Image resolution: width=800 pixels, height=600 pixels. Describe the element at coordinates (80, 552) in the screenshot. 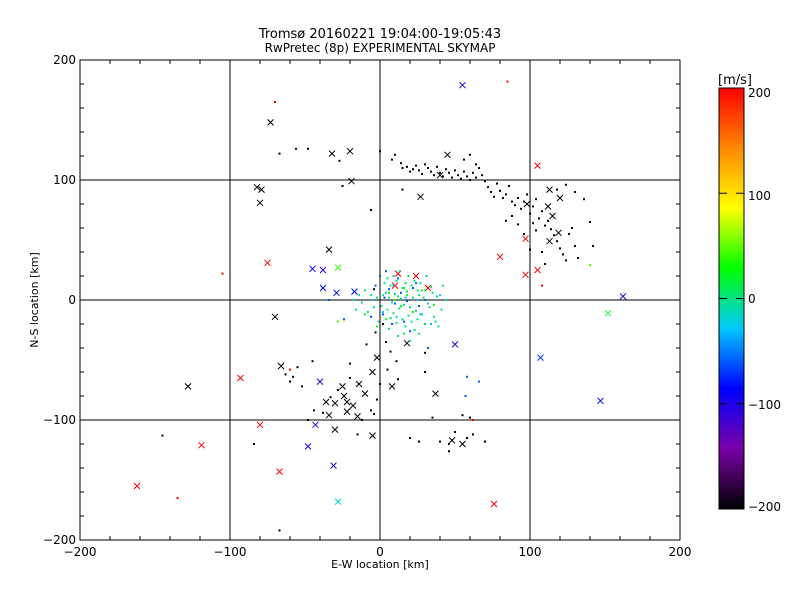

I see `x-tick-label: −200` at that location.